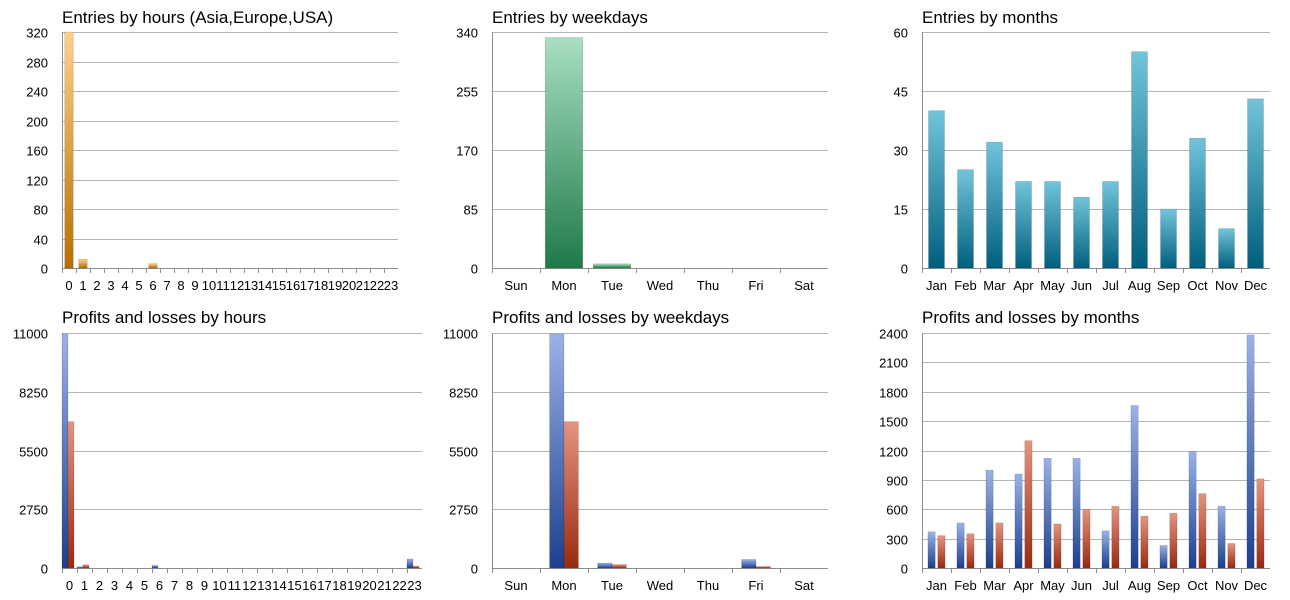 The height and width of the screenshot is (600, 1290). I want to click on x-tick-label: Sat, so click(804, 585).